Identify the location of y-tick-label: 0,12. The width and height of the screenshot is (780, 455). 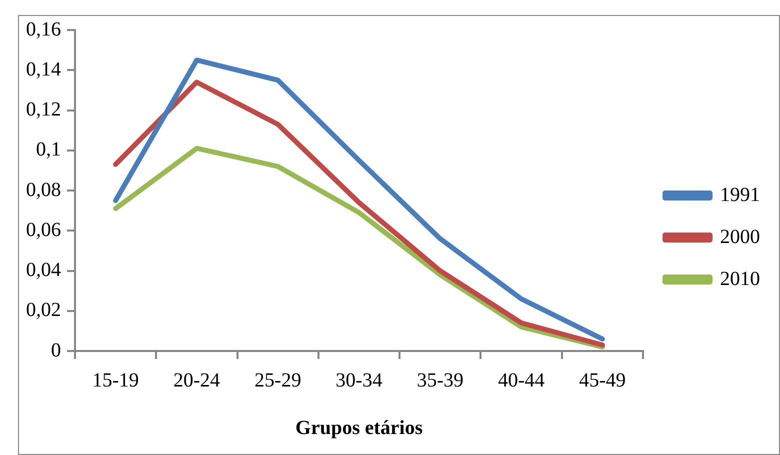
(43, 109).